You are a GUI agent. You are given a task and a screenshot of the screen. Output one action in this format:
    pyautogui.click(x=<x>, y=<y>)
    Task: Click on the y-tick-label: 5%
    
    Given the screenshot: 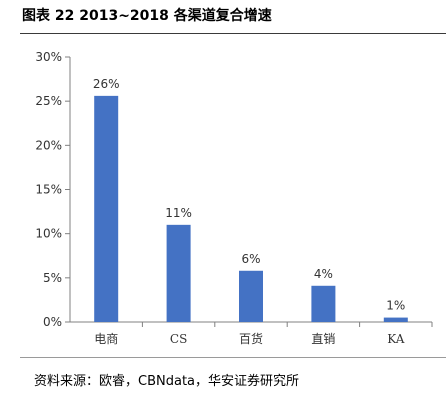 What is the action you would take?
    pyautogui.click(x=52, y=278)
    